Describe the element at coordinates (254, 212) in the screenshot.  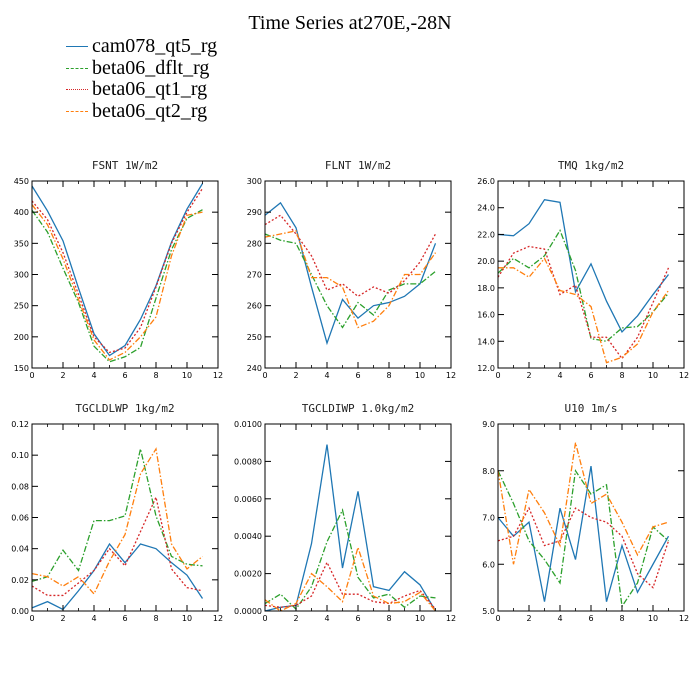
I see `y-tick-label: 290` at that location.